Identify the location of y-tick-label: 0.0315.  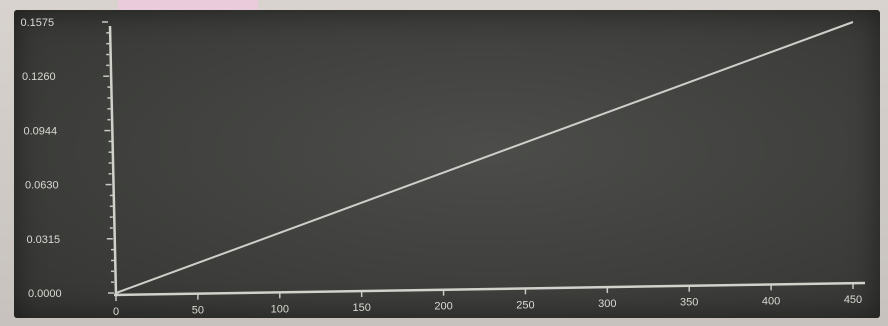
(44, 240).